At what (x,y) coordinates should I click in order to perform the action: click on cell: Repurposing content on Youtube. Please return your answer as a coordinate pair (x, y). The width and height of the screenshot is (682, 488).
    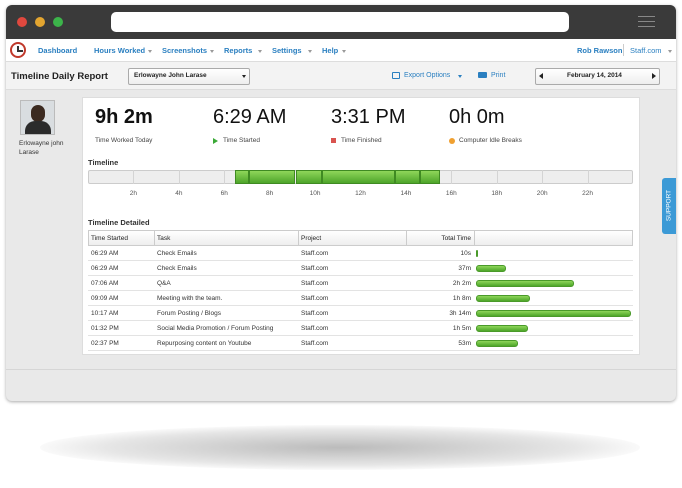
    Looking at the image, I should click on (204, 343).